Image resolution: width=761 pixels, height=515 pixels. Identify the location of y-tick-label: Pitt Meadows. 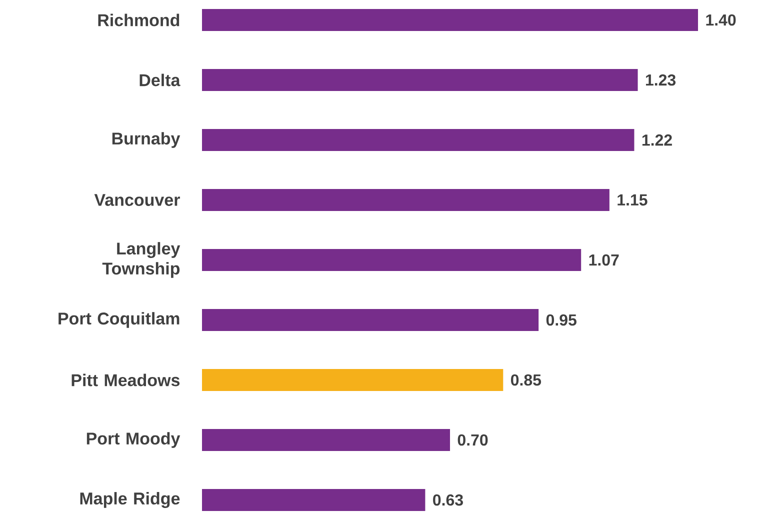
(126, 380).